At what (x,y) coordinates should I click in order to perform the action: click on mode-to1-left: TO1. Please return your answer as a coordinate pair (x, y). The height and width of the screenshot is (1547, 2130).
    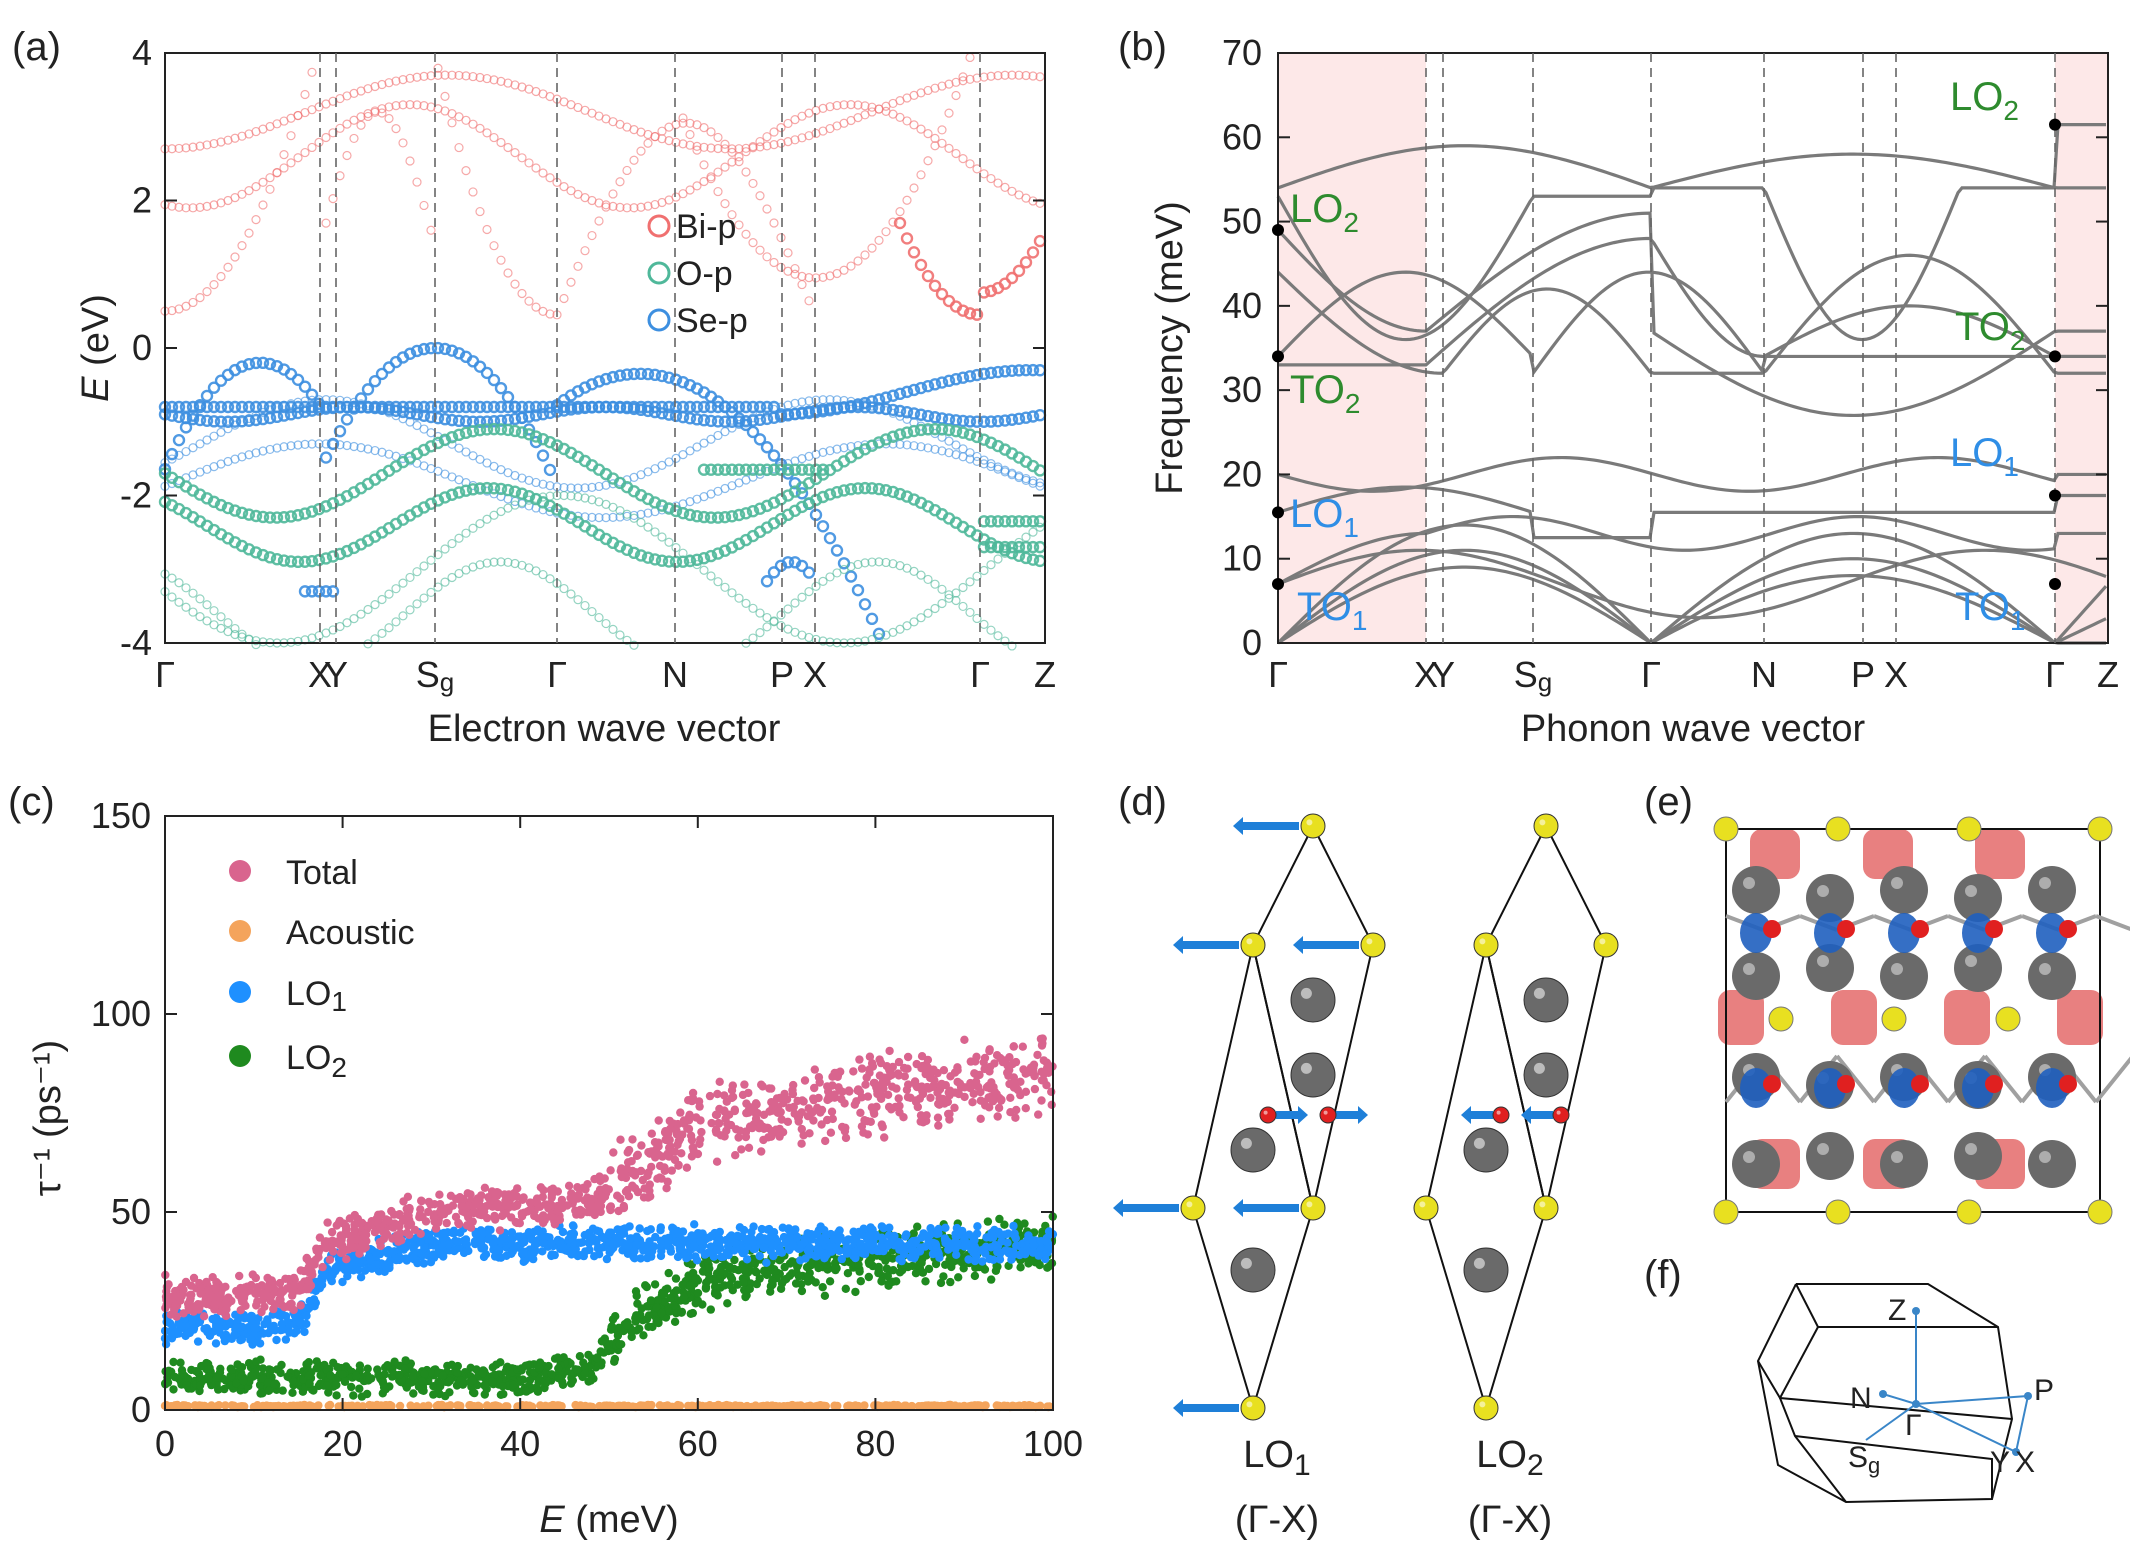
    Looking at the image, I should click on (1332, 610).